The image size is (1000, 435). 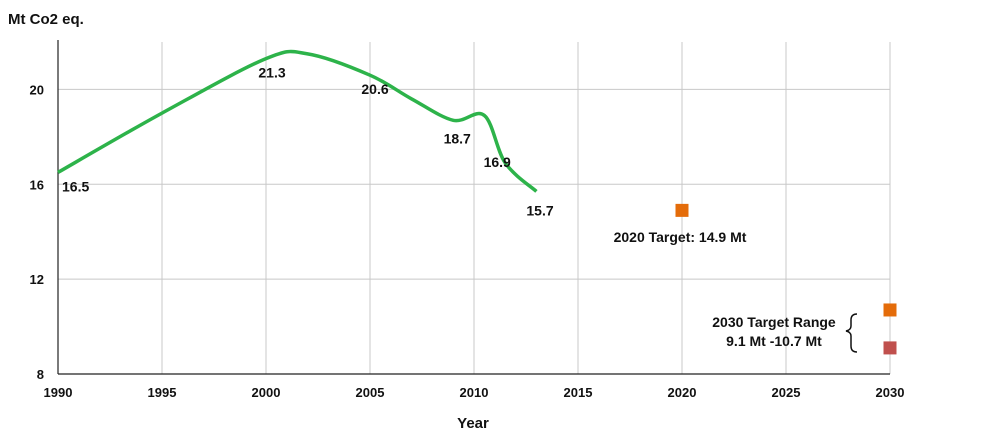 I want to click on target-2030-range-values: 9.1 Mt -10.7 Mt, so click(x=774, y=341).